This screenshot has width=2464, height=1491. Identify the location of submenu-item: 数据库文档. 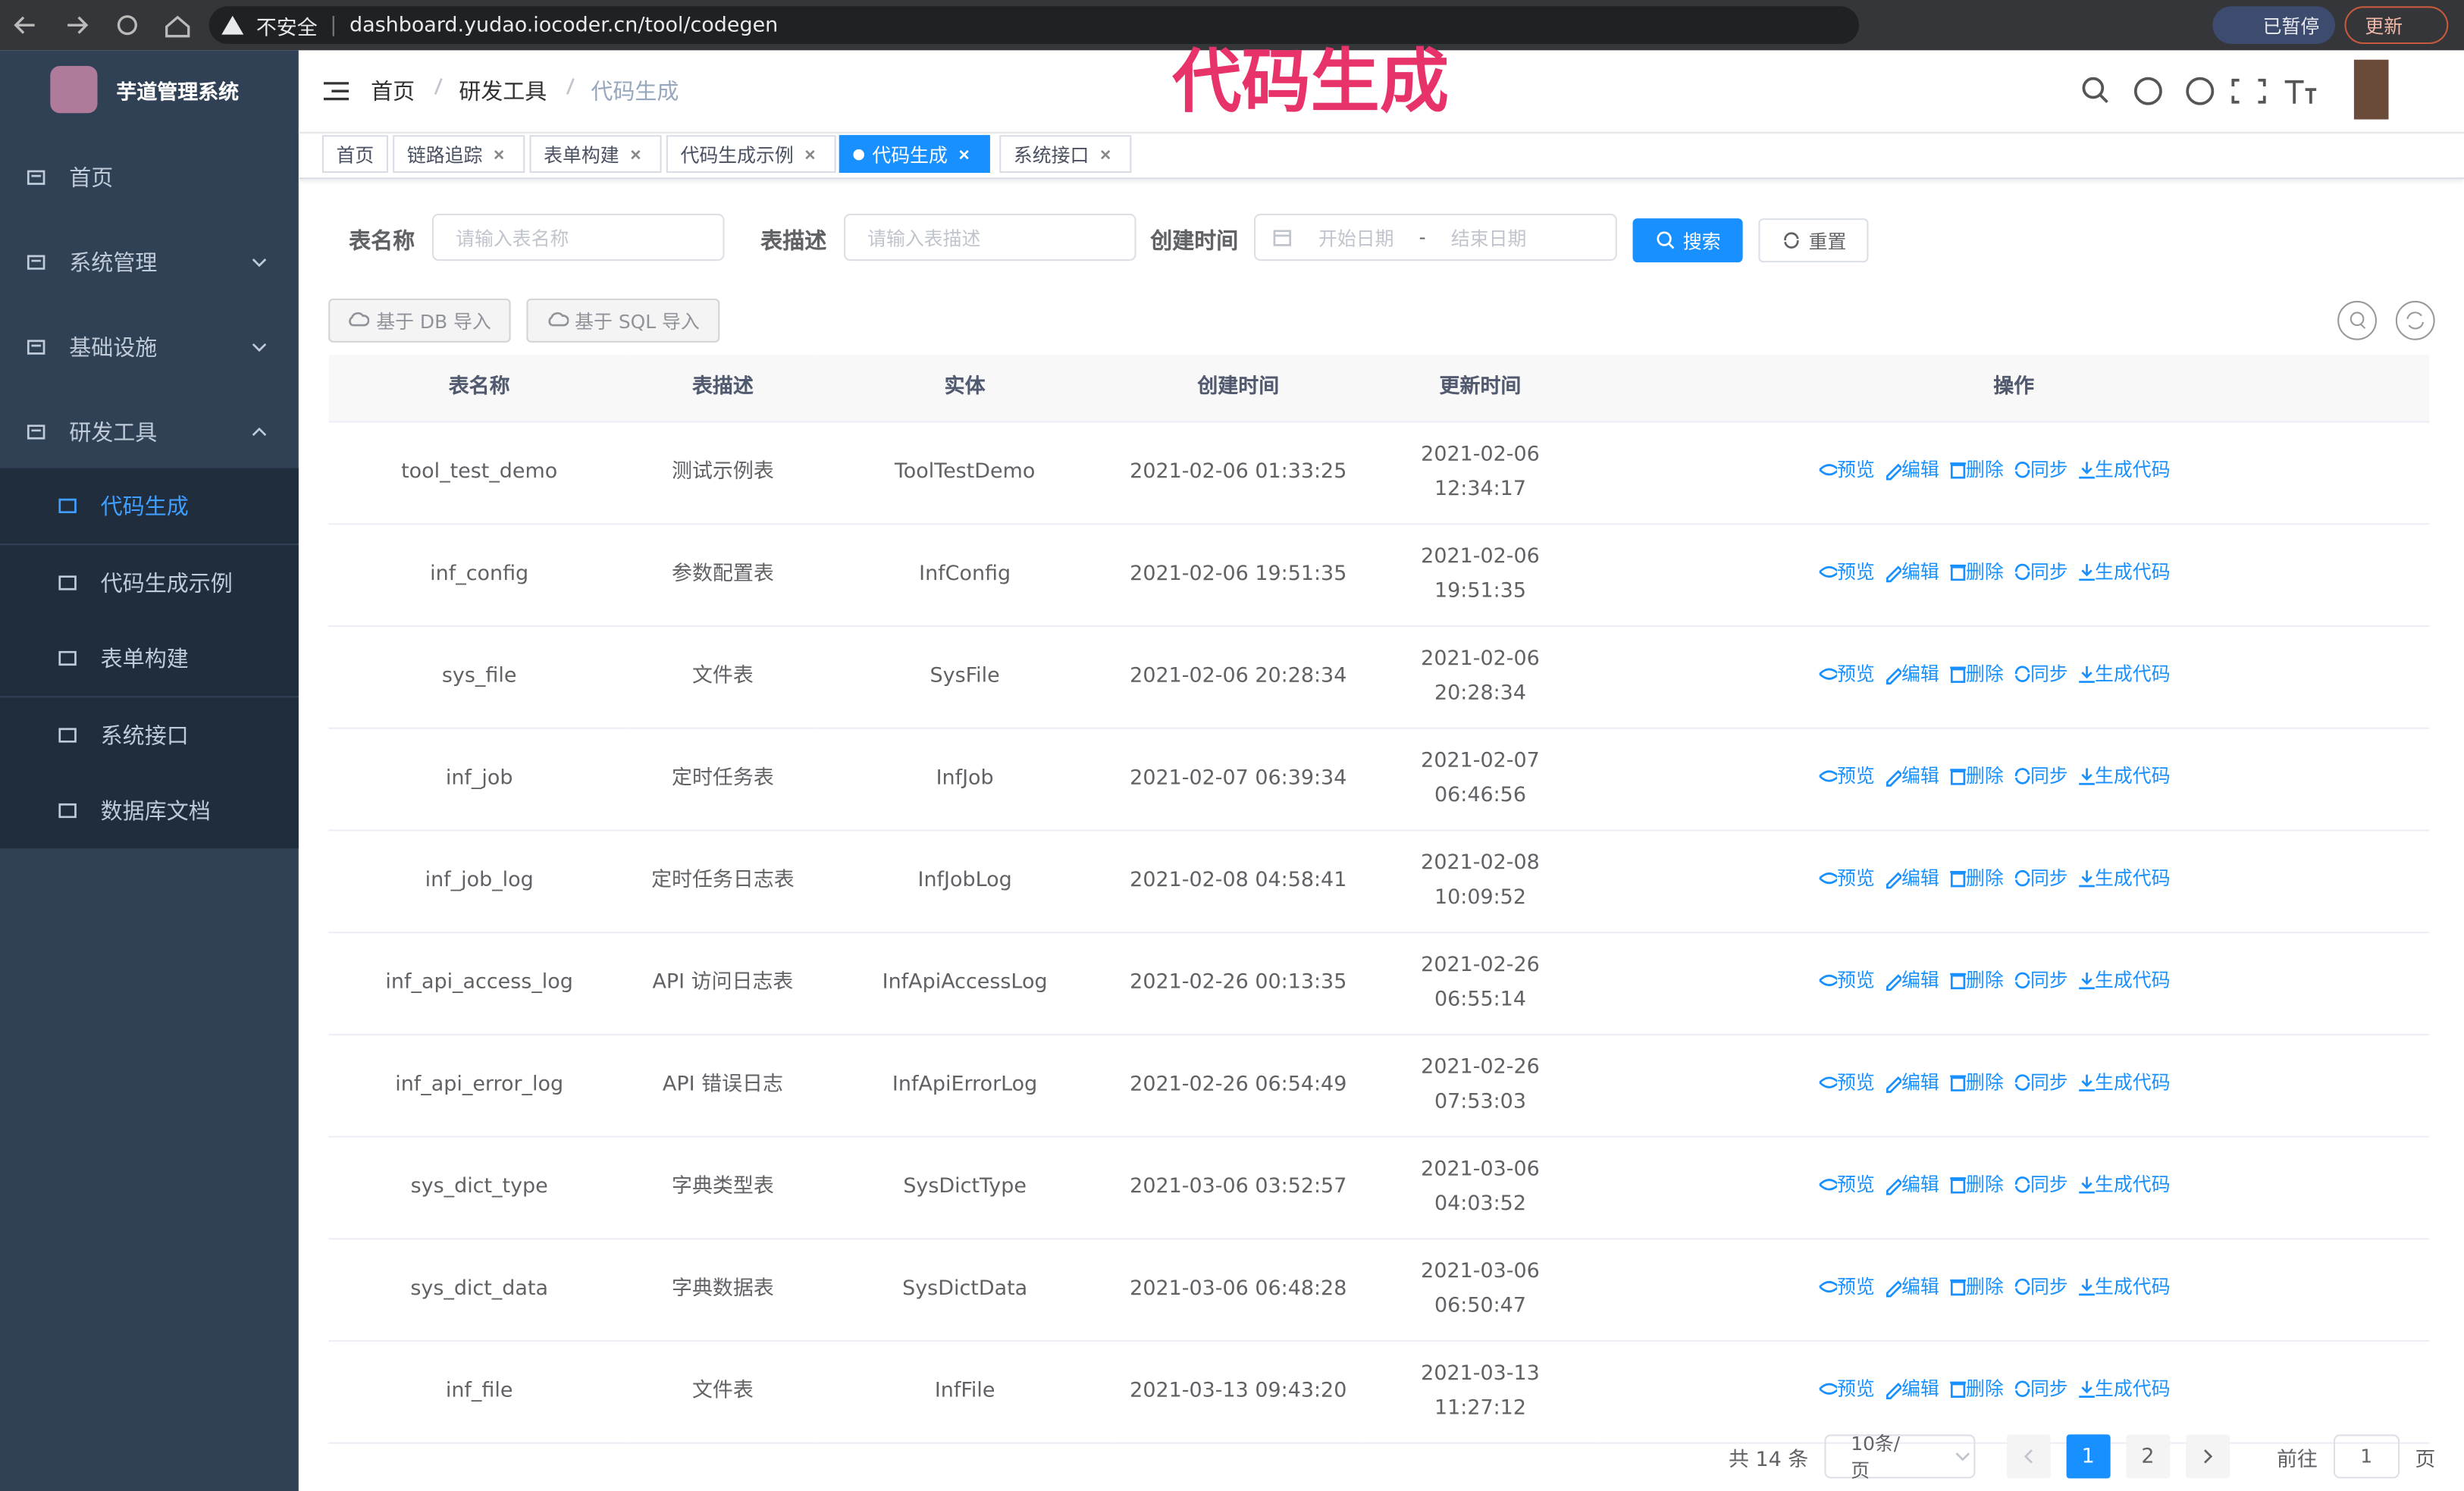
(150, 810).